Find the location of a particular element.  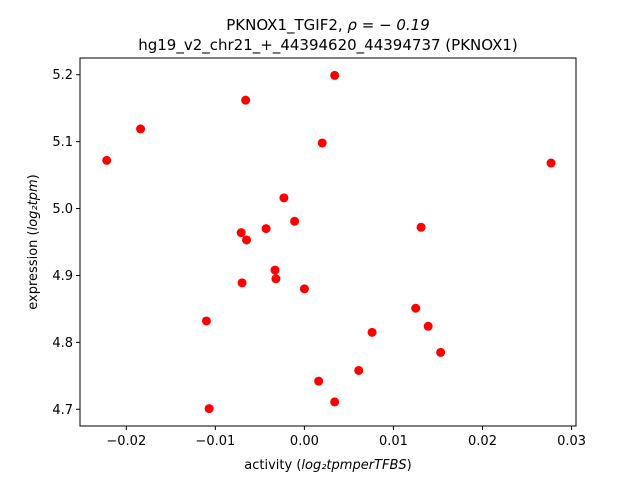

y-tick-label: 5.1 is located at coordinates (62, 142).